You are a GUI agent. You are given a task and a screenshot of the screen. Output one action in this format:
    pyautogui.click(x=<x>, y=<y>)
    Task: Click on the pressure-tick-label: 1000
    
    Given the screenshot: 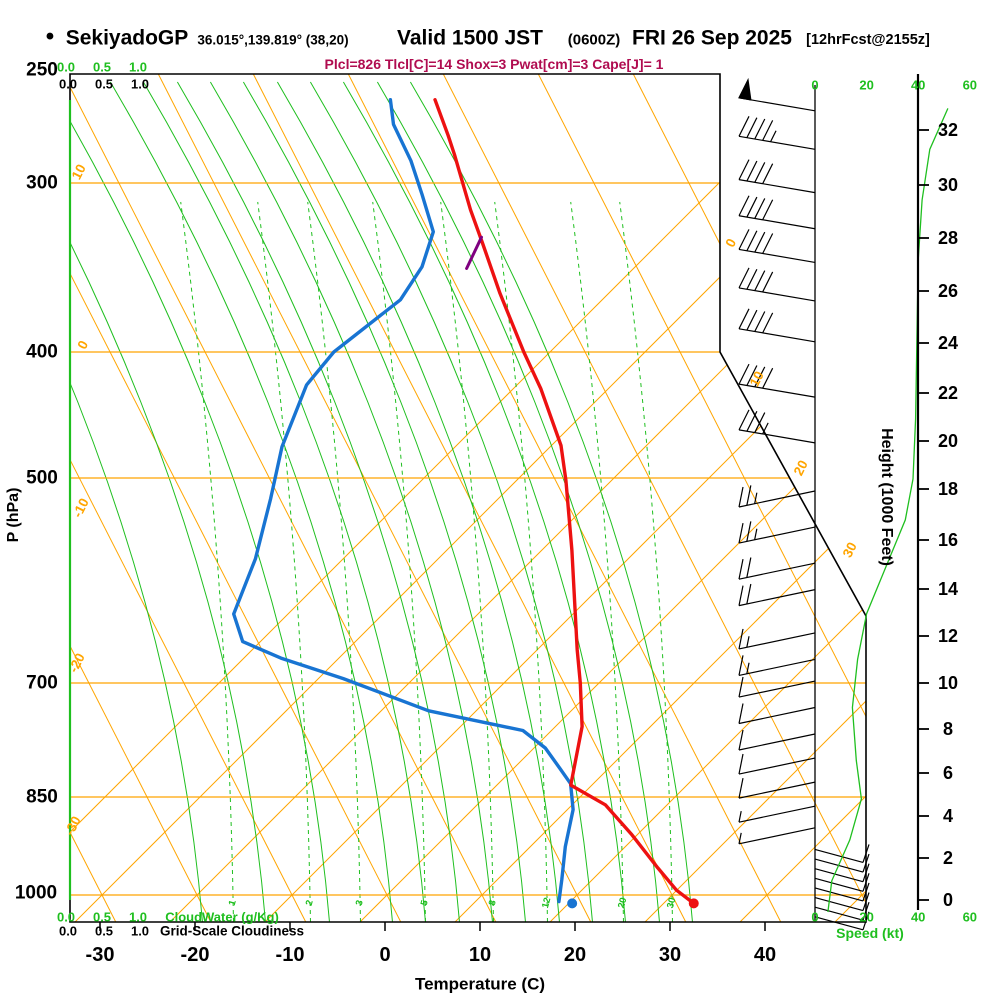 What is the action you would take?
    pyautogui.click(x=36, y=893)
    